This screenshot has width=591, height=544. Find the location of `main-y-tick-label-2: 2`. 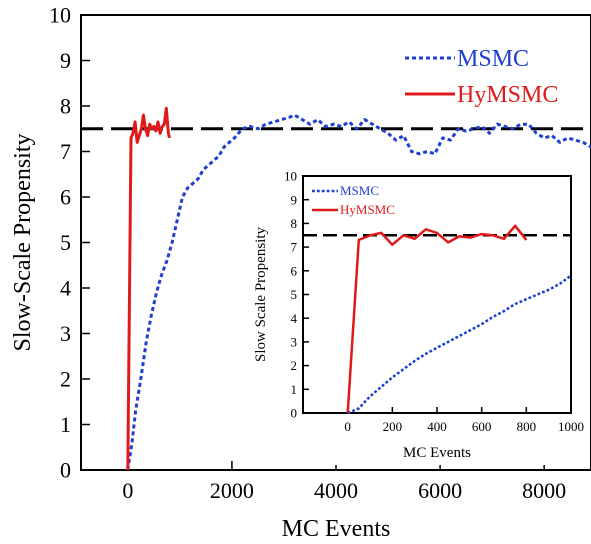

main-y-tick-label-2: 2 is located at coordinates (65, 379).